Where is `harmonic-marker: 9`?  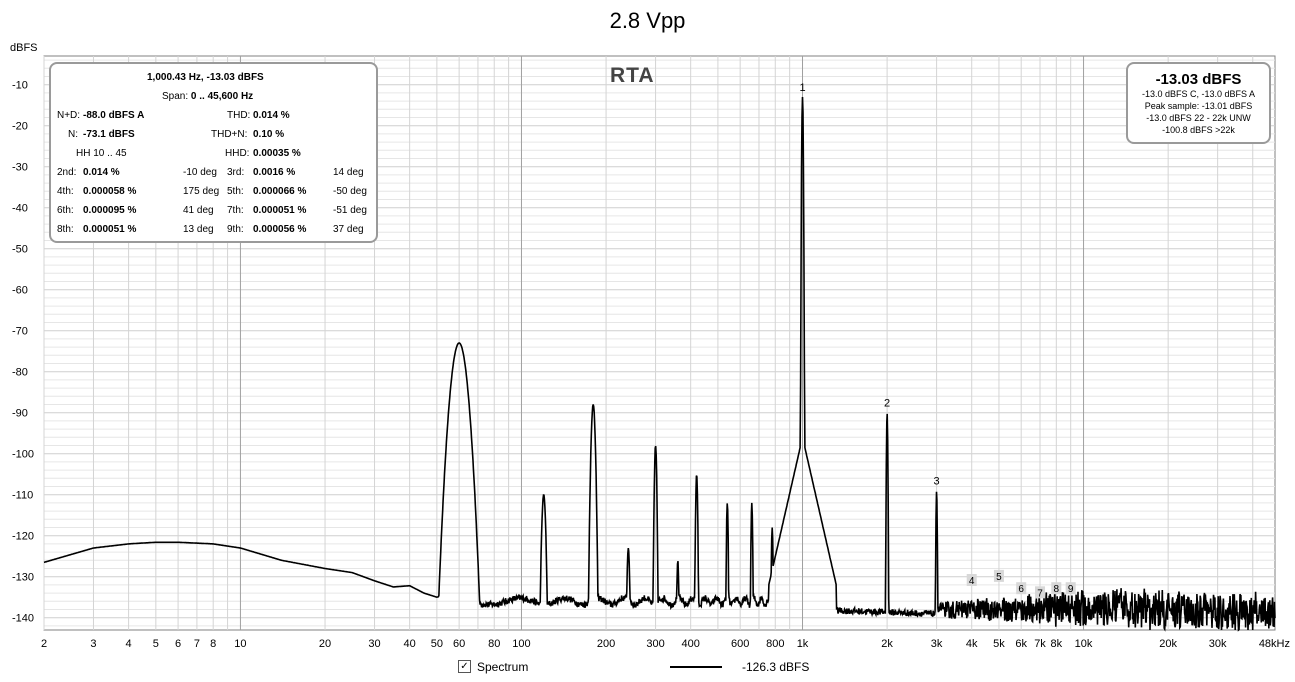
harmonic-marker: 9 is located at coordinates (1071, 589).